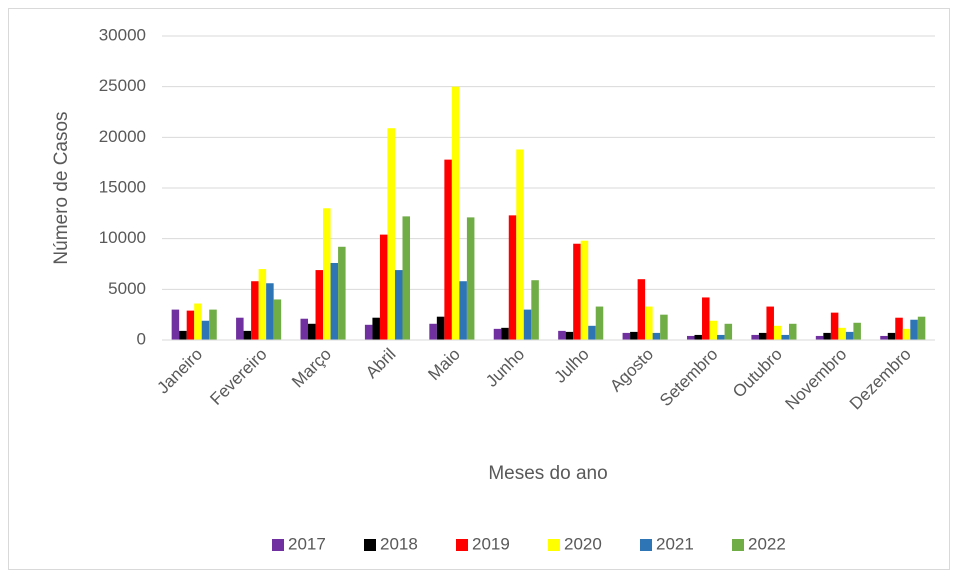  I want to click on y-tick-label: 30000, so click(122, 34).